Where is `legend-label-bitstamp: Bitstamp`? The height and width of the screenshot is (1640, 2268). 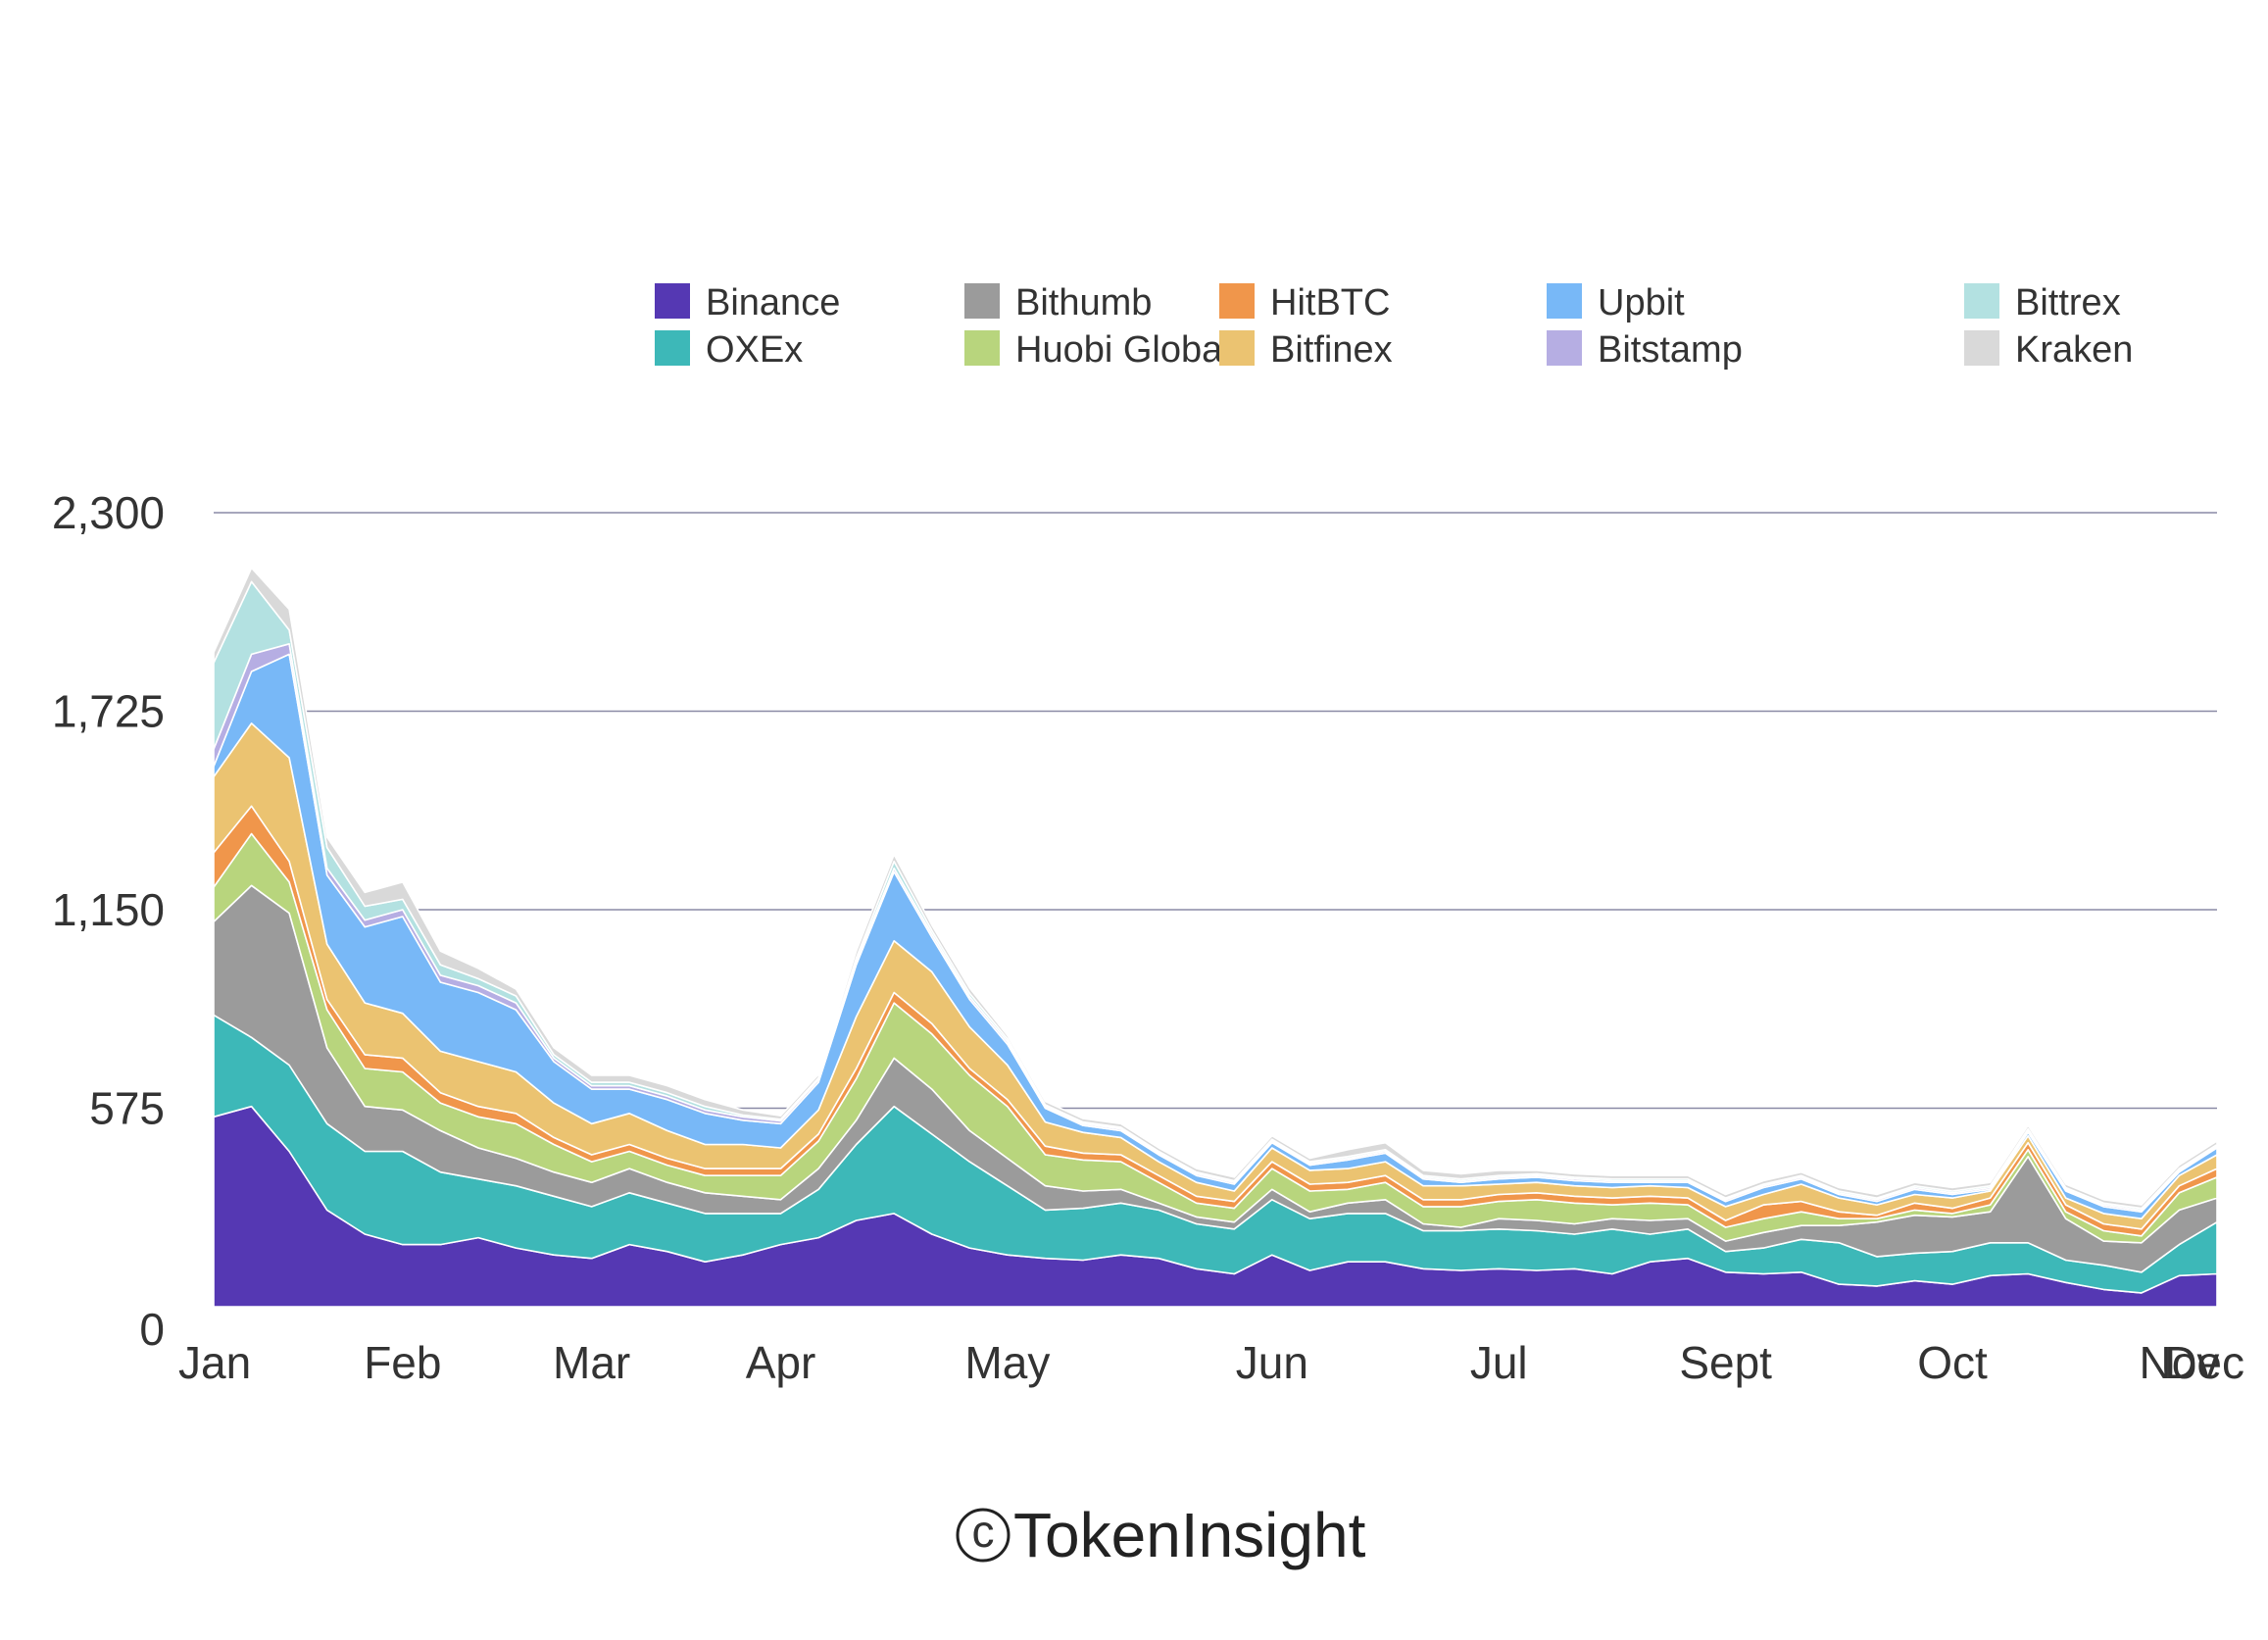 legend-label-bitstamp: Bitstamp is located at coordinates (1670, 350).